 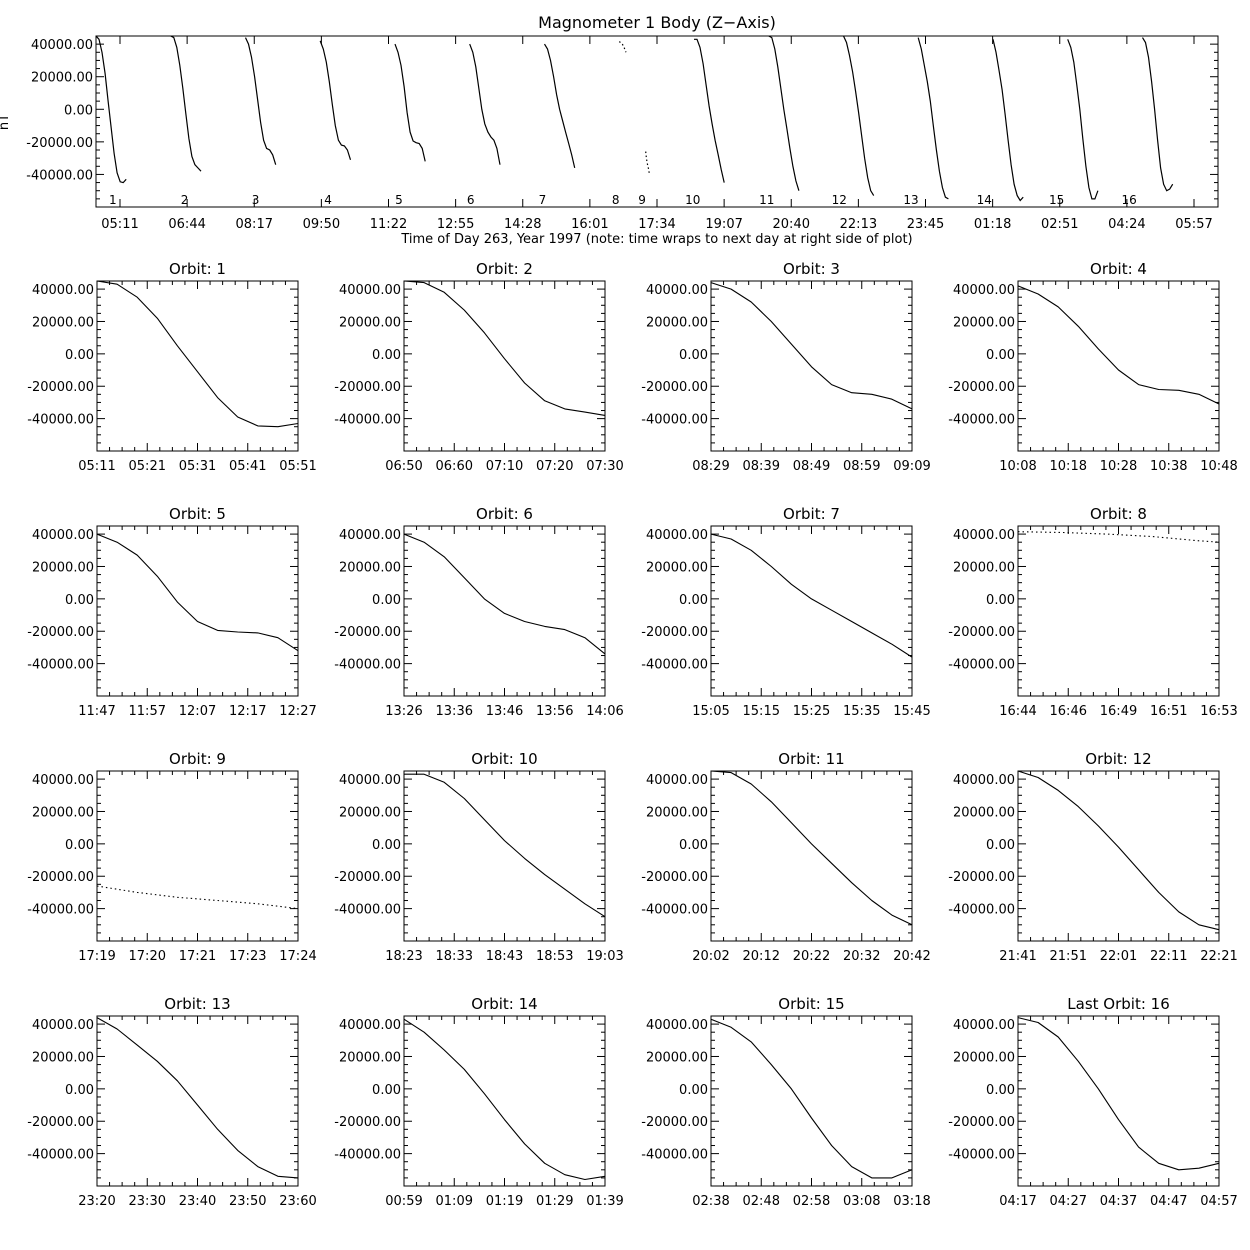 I want to click on orbit-13-ytick-label: 0.00, so click(x=79, y=1090).